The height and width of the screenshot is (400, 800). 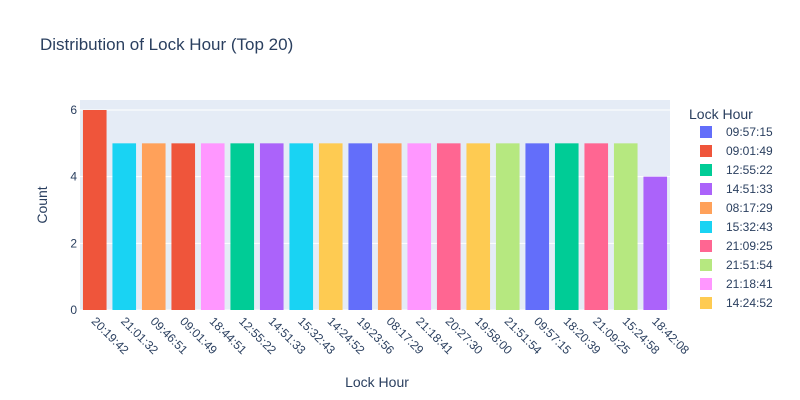 I want to click on legend-item: 21:18:41, so click(x=736, y=284).